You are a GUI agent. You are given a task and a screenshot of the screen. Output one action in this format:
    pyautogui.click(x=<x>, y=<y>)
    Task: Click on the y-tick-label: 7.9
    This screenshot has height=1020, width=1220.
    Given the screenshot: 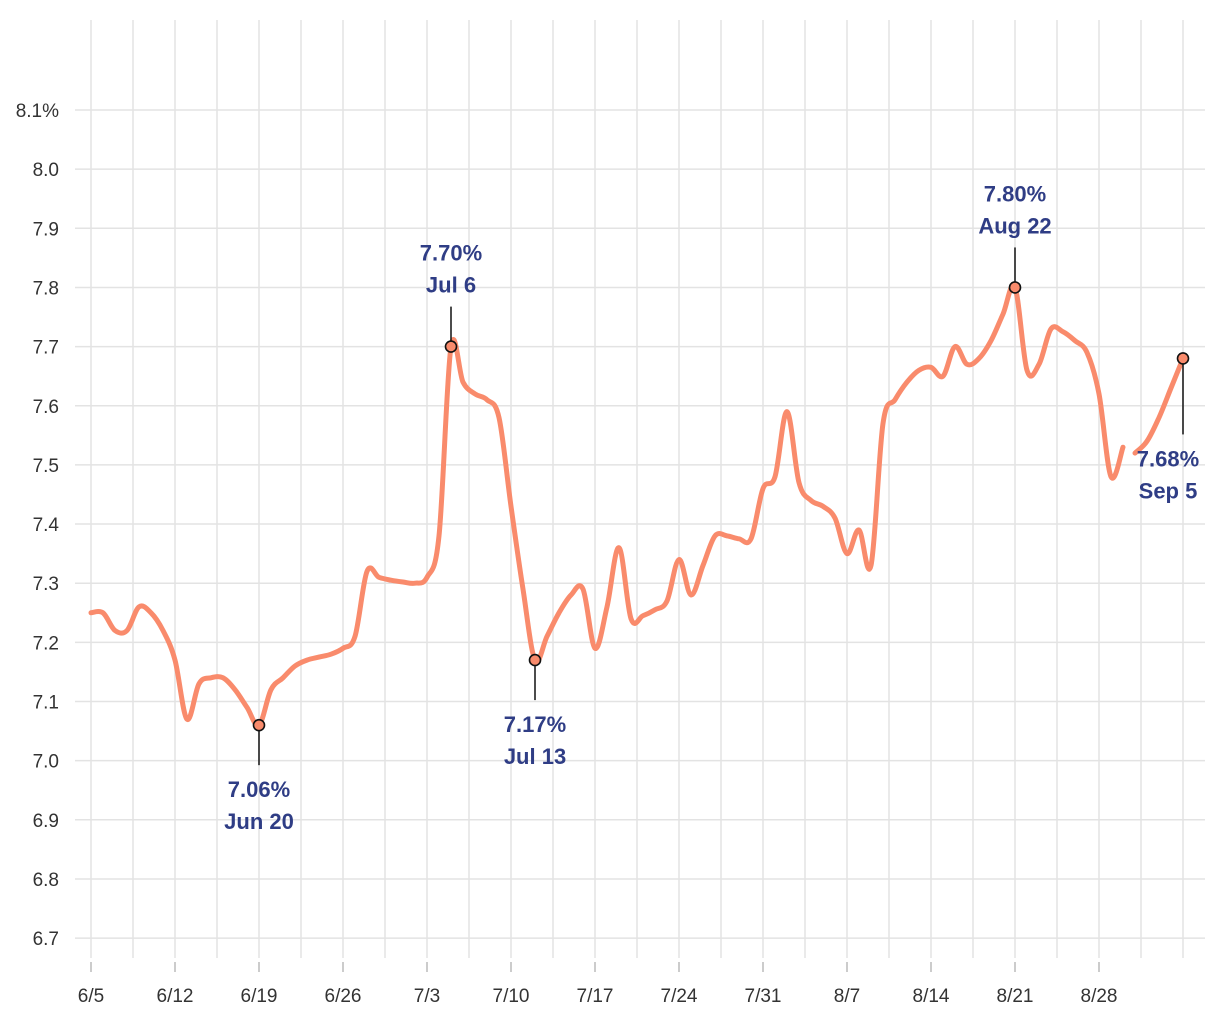 What is the action you would take?
    pyautogui.click(x=46, y=229)
    